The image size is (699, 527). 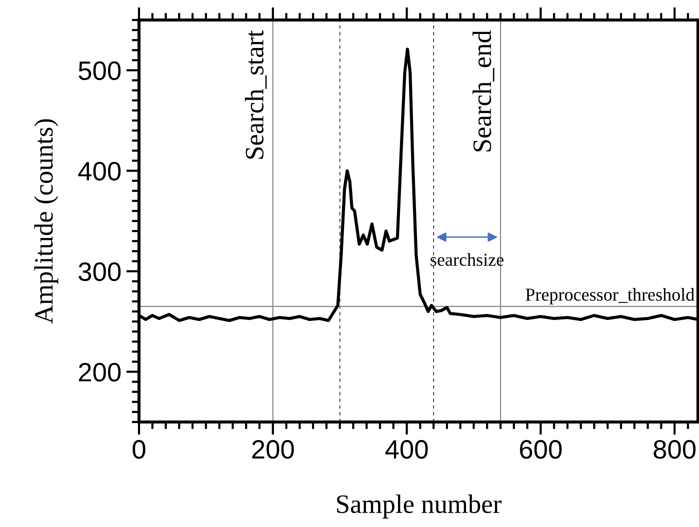 What do you see at coordinates (139, 449) in the screenshot?
I see `x-tick-label: 0` at bounding box center [139, 449].